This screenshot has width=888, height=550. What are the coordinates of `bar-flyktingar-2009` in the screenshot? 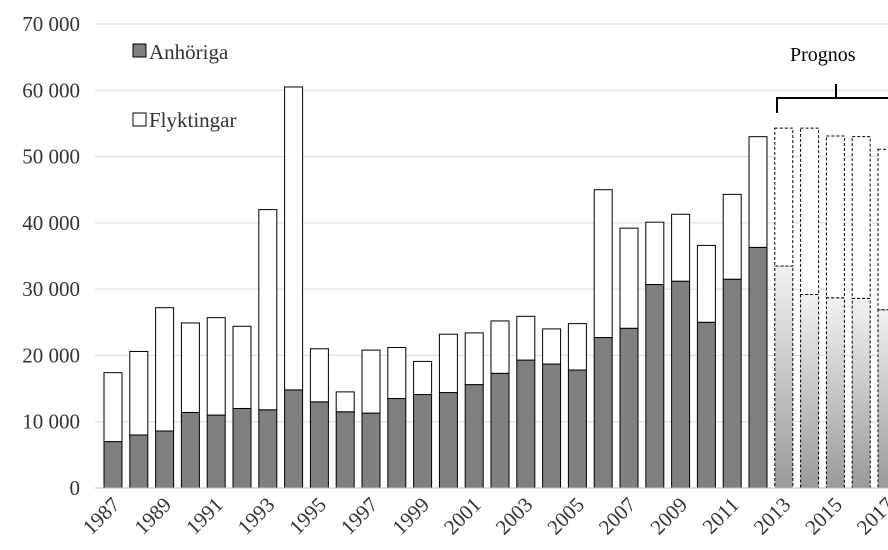 It's located at (681, 247).